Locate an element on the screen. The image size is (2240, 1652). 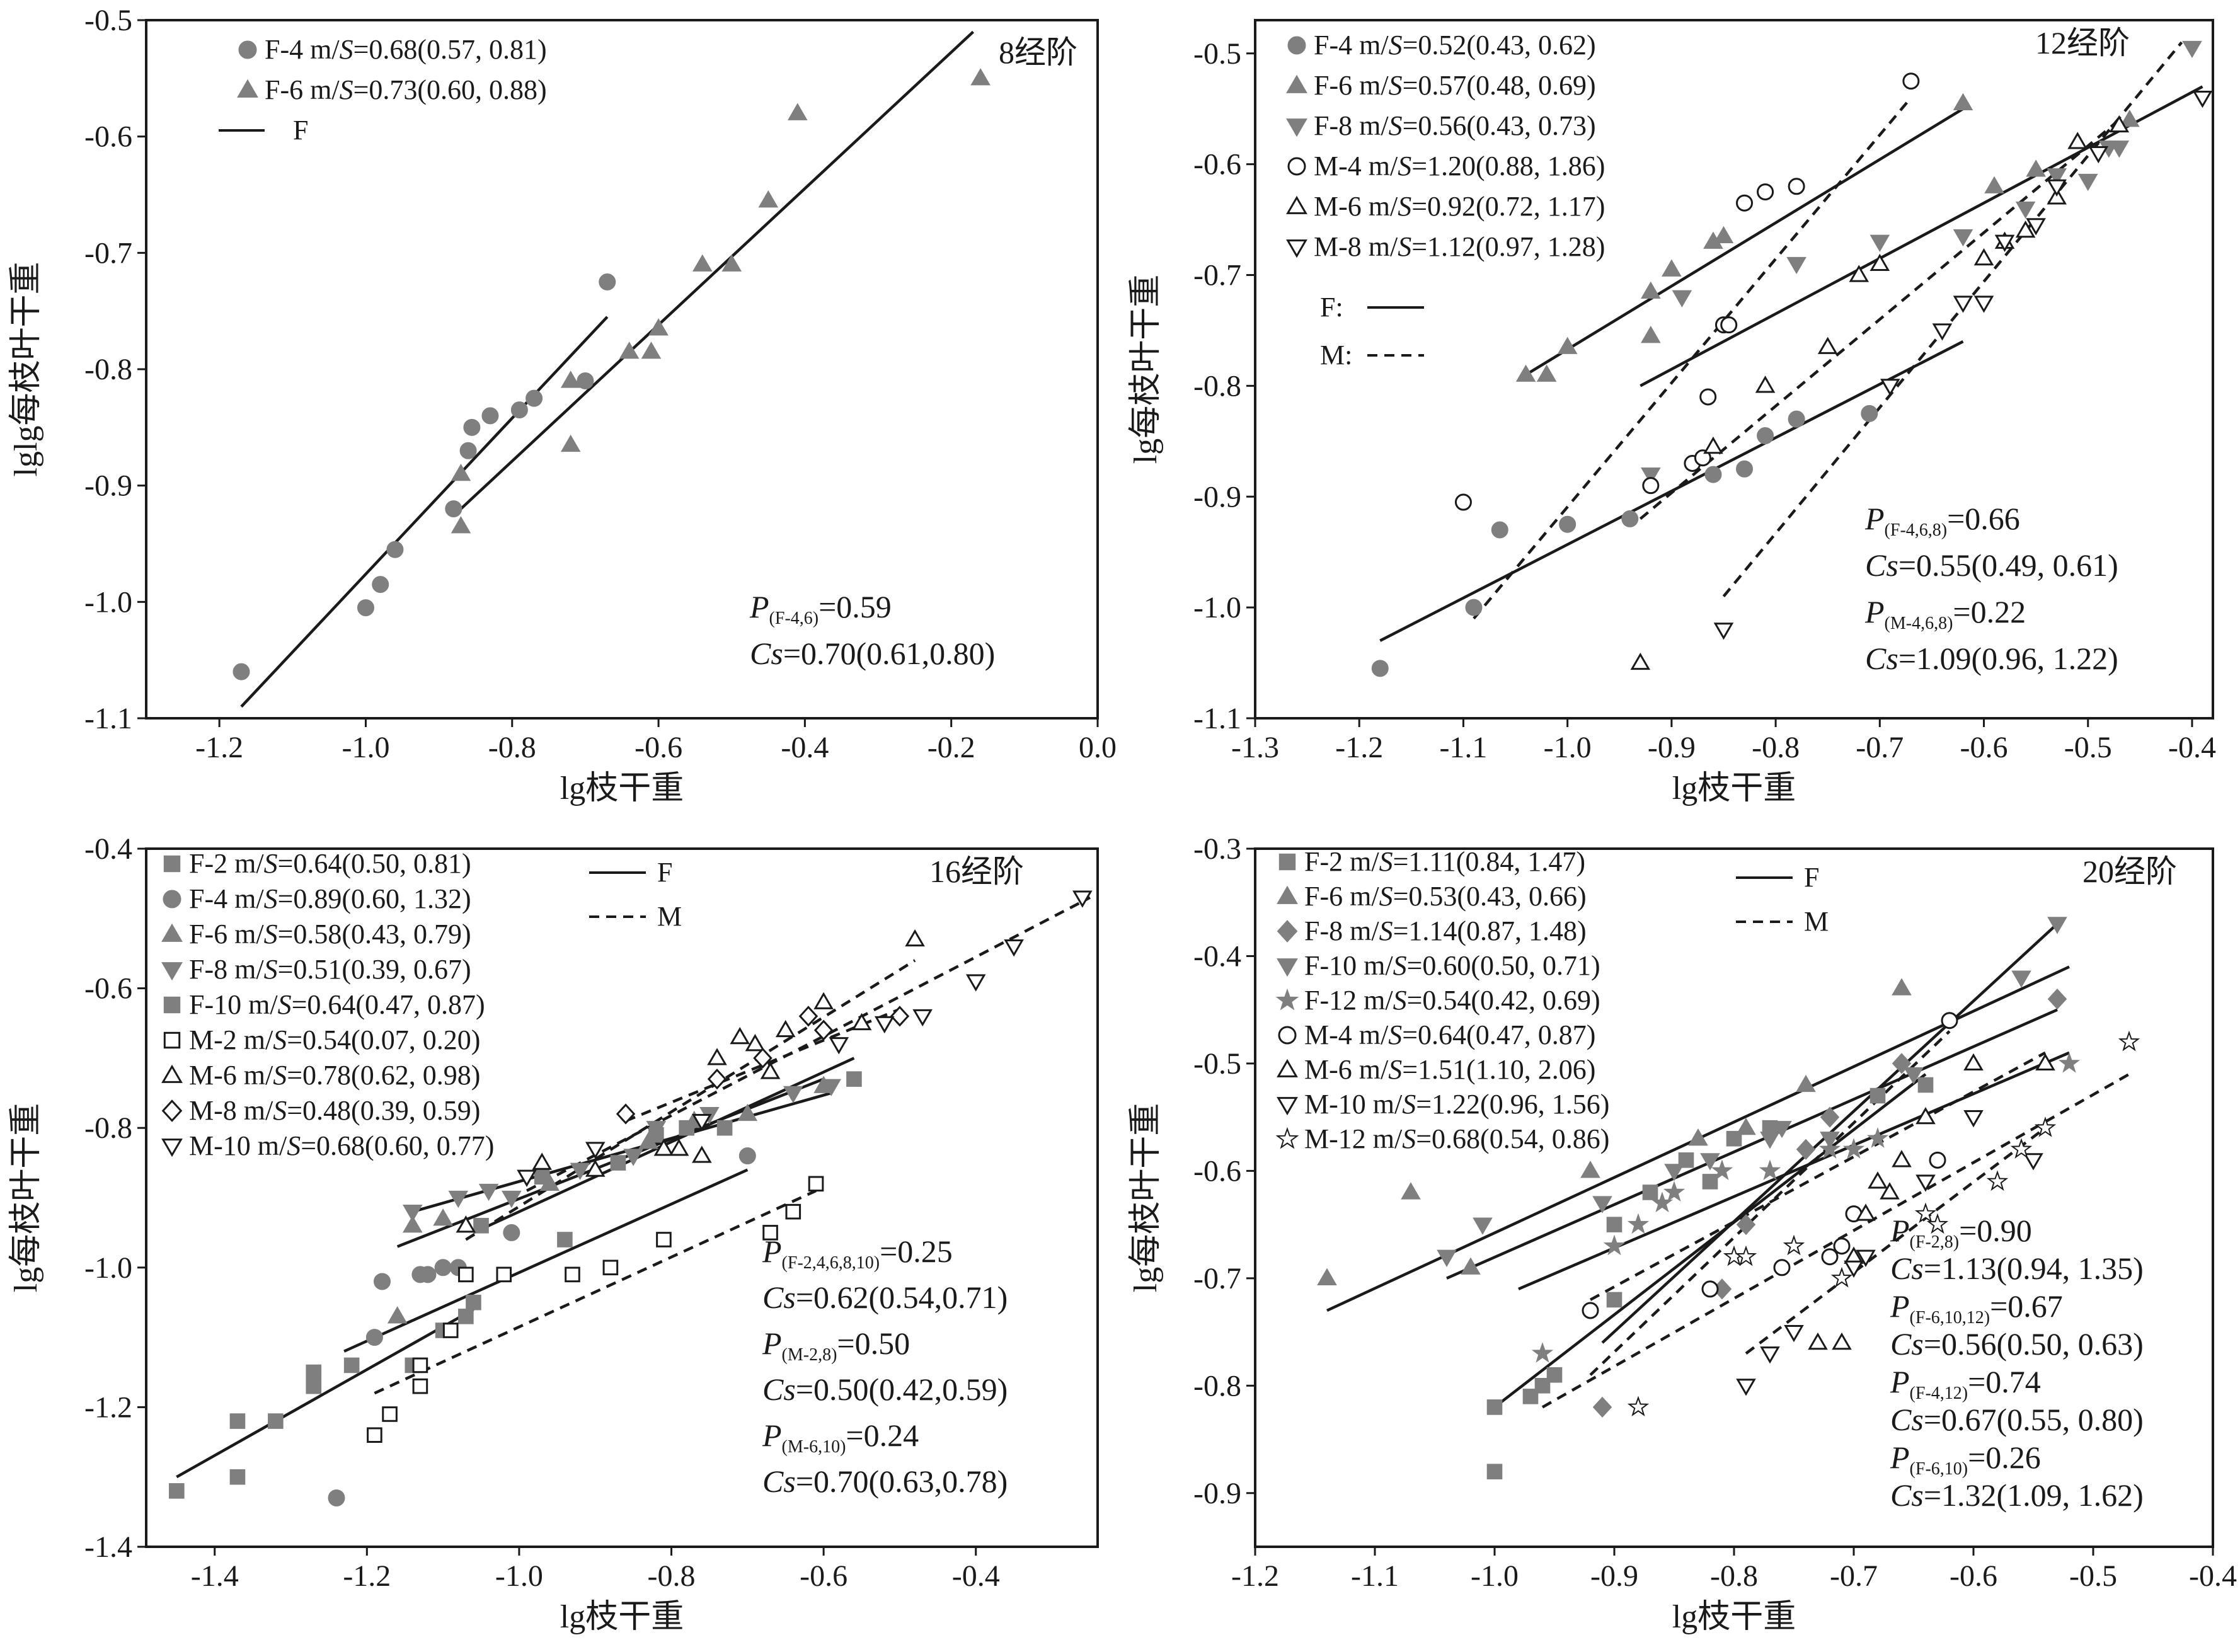
y-tick-label: -0.6 is located at coordinates (1217, 1171).